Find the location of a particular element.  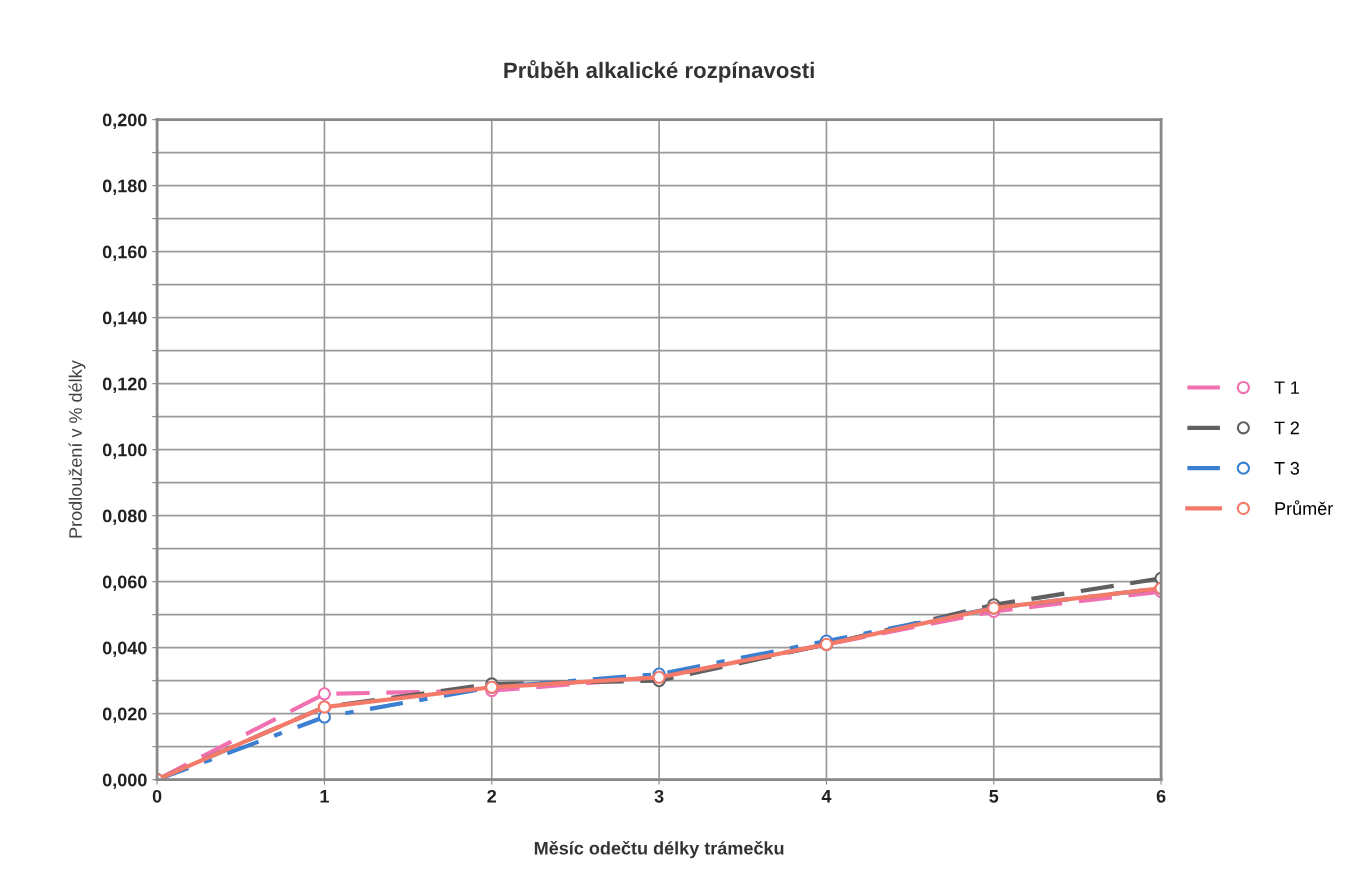

y-tick-label: 0,140 is located at coordinates (124, 319).